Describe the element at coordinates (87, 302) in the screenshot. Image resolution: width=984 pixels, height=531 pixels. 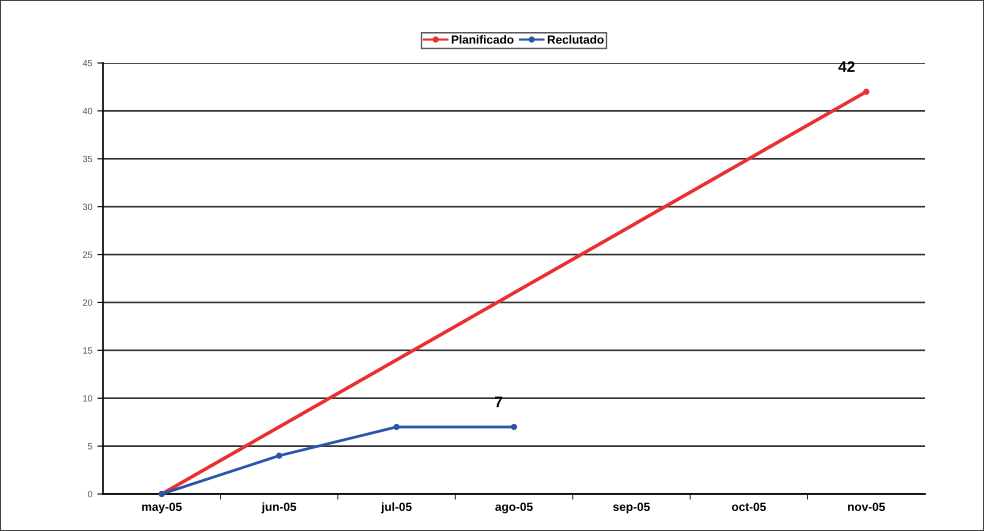
I see `y-tick-label: 20` at that location.